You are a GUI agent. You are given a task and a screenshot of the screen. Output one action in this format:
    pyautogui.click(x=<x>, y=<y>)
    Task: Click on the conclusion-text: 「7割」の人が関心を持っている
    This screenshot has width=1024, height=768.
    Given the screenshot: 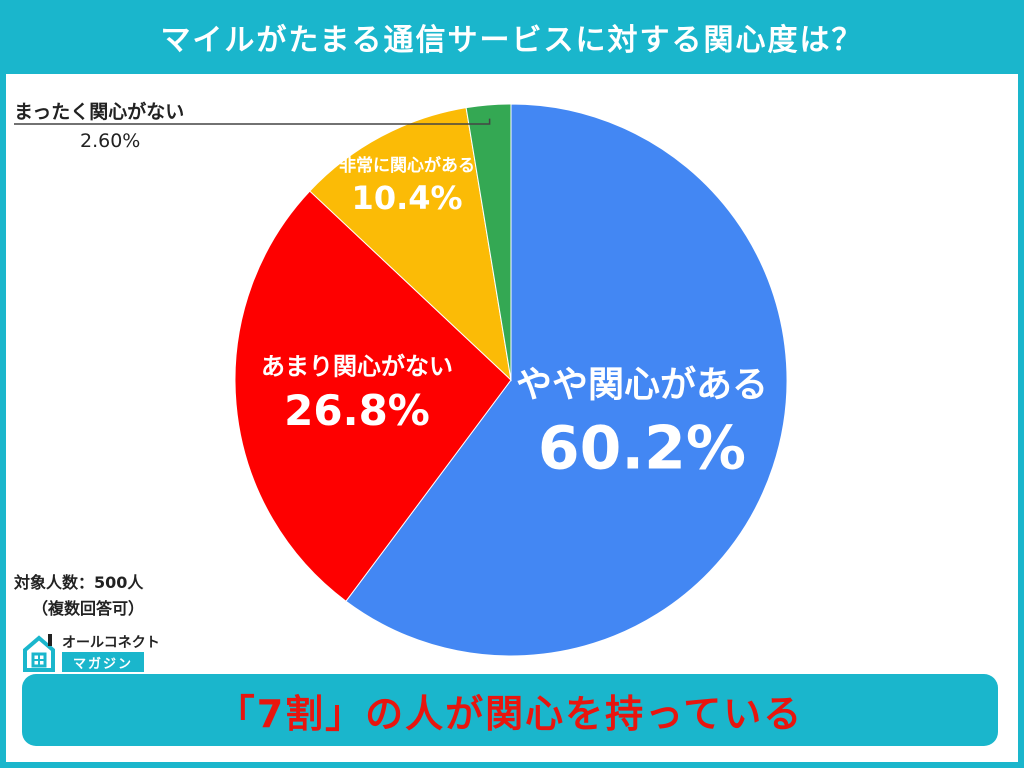 What is the action you would take?
    pyautogui.click(x=510, y=713)
    